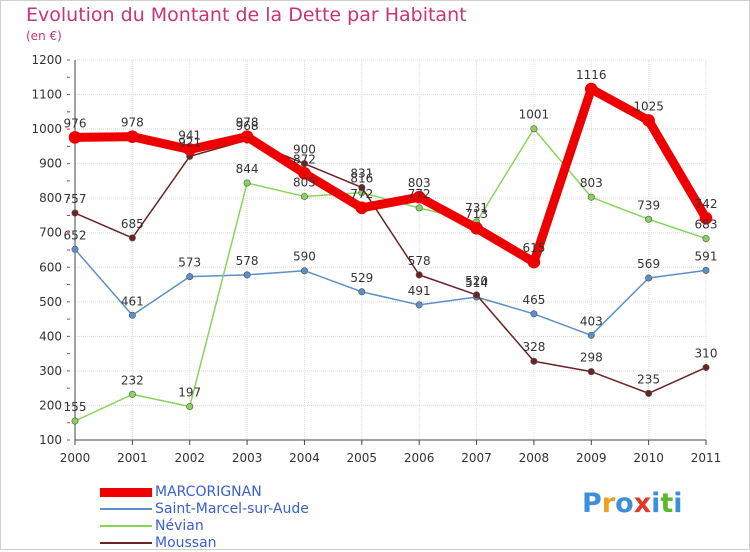  What do you see at coordinates (189, 135) in the screenshot?
I see `data-label: 941` at bounding box center [189, 135].